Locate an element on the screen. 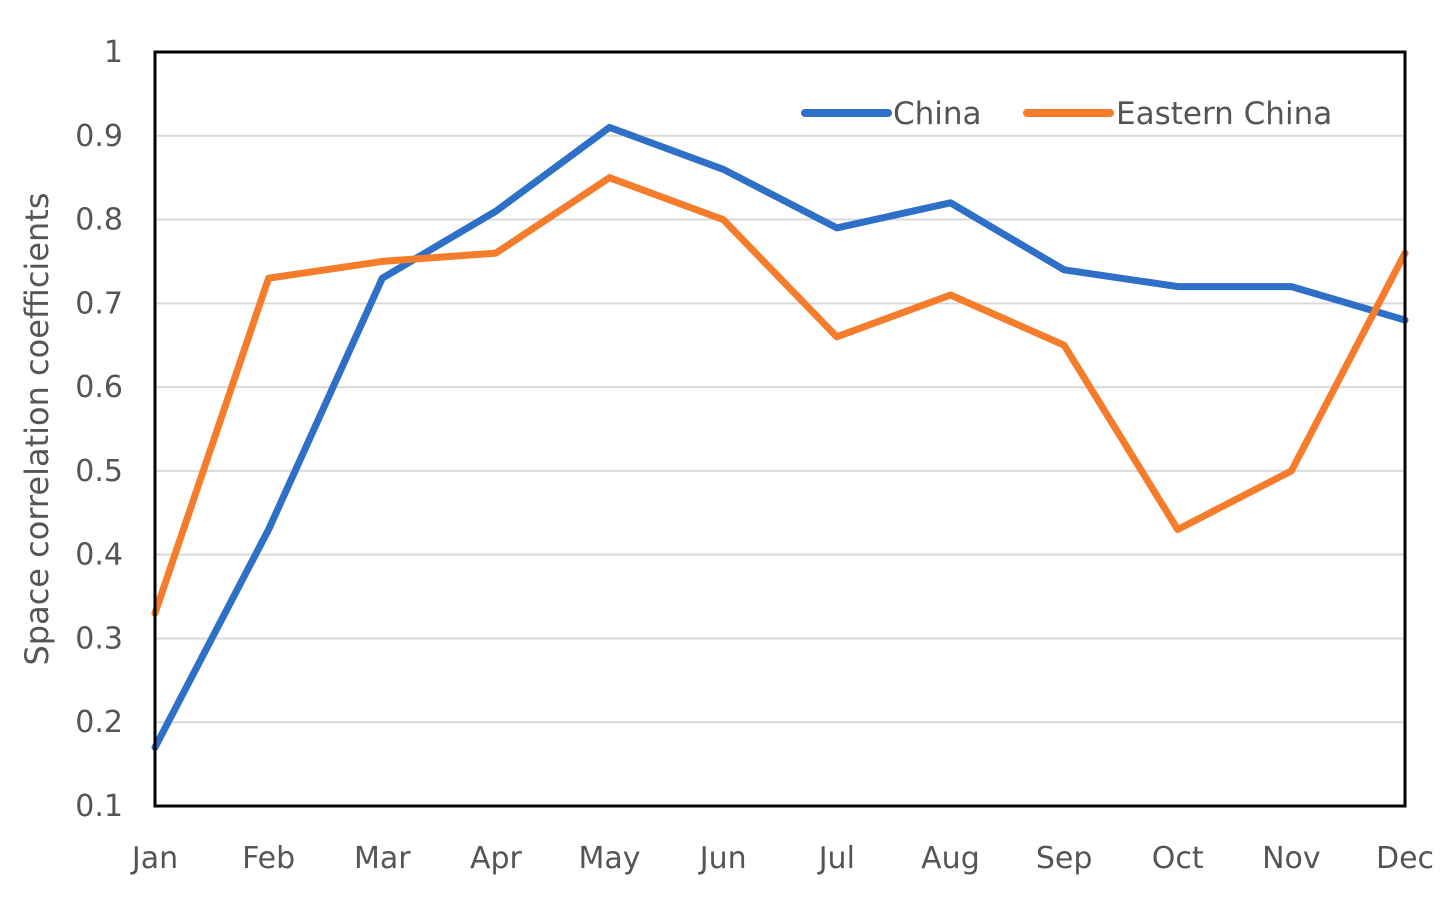 Image resolution: width=1451 pixels, height=900 pixels. y-tick-label: 0.7 is located at coordinates (99, 303).